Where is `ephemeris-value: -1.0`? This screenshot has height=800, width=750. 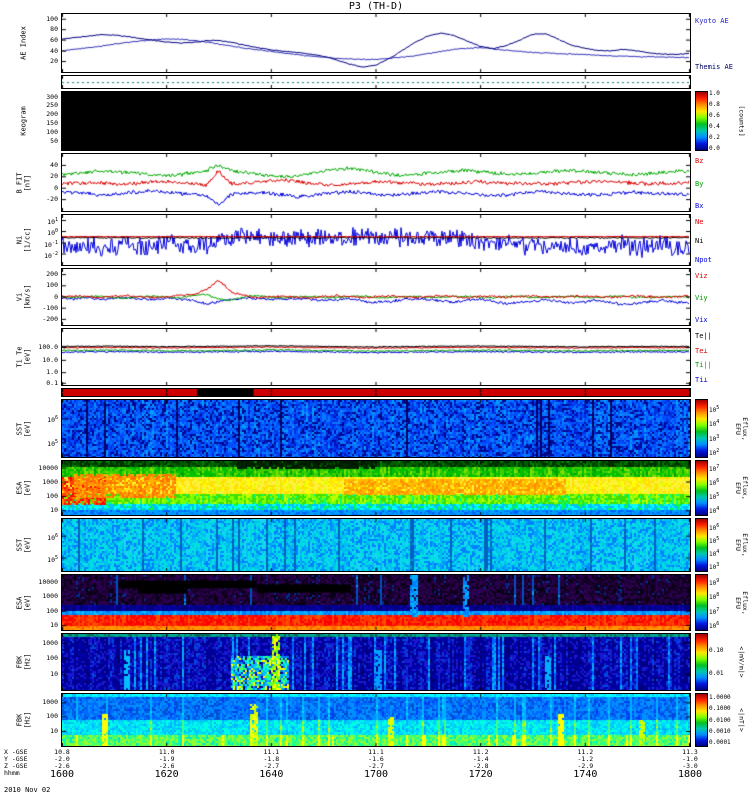 ephemeris-value: -1.0 is located at coordinates (690, 759).